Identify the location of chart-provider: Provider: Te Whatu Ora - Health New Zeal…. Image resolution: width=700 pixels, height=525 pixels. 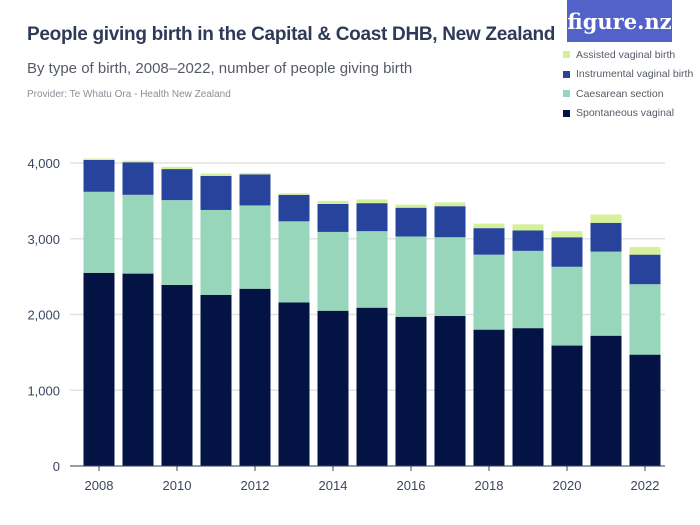
(129, 94).